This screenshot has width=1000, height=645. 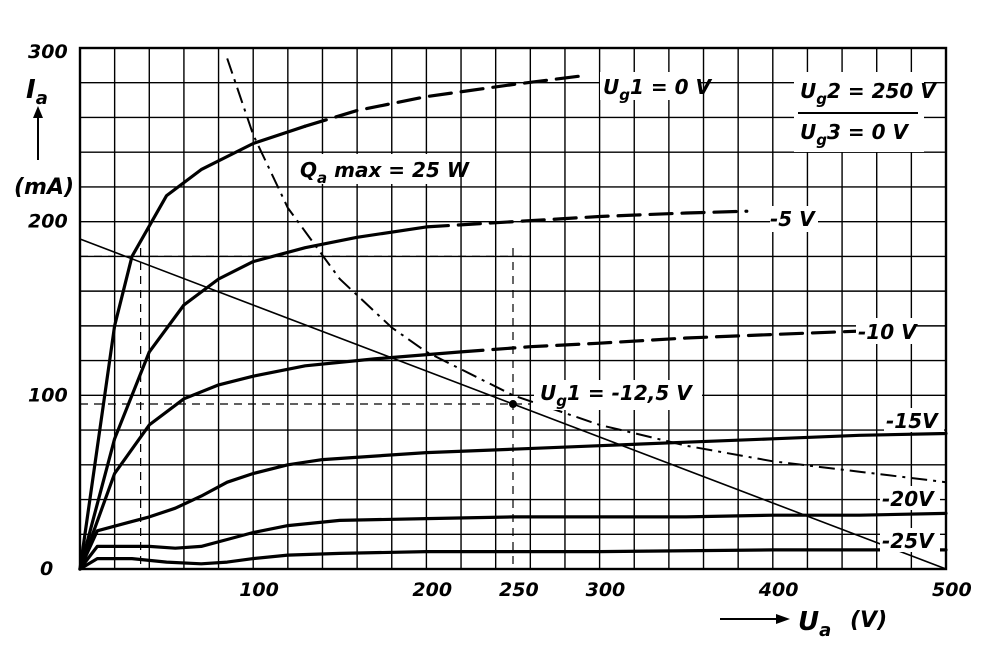 I want to click on x-tick-labels: 100 200 250 300 400 500, so click(x=605, y=590).